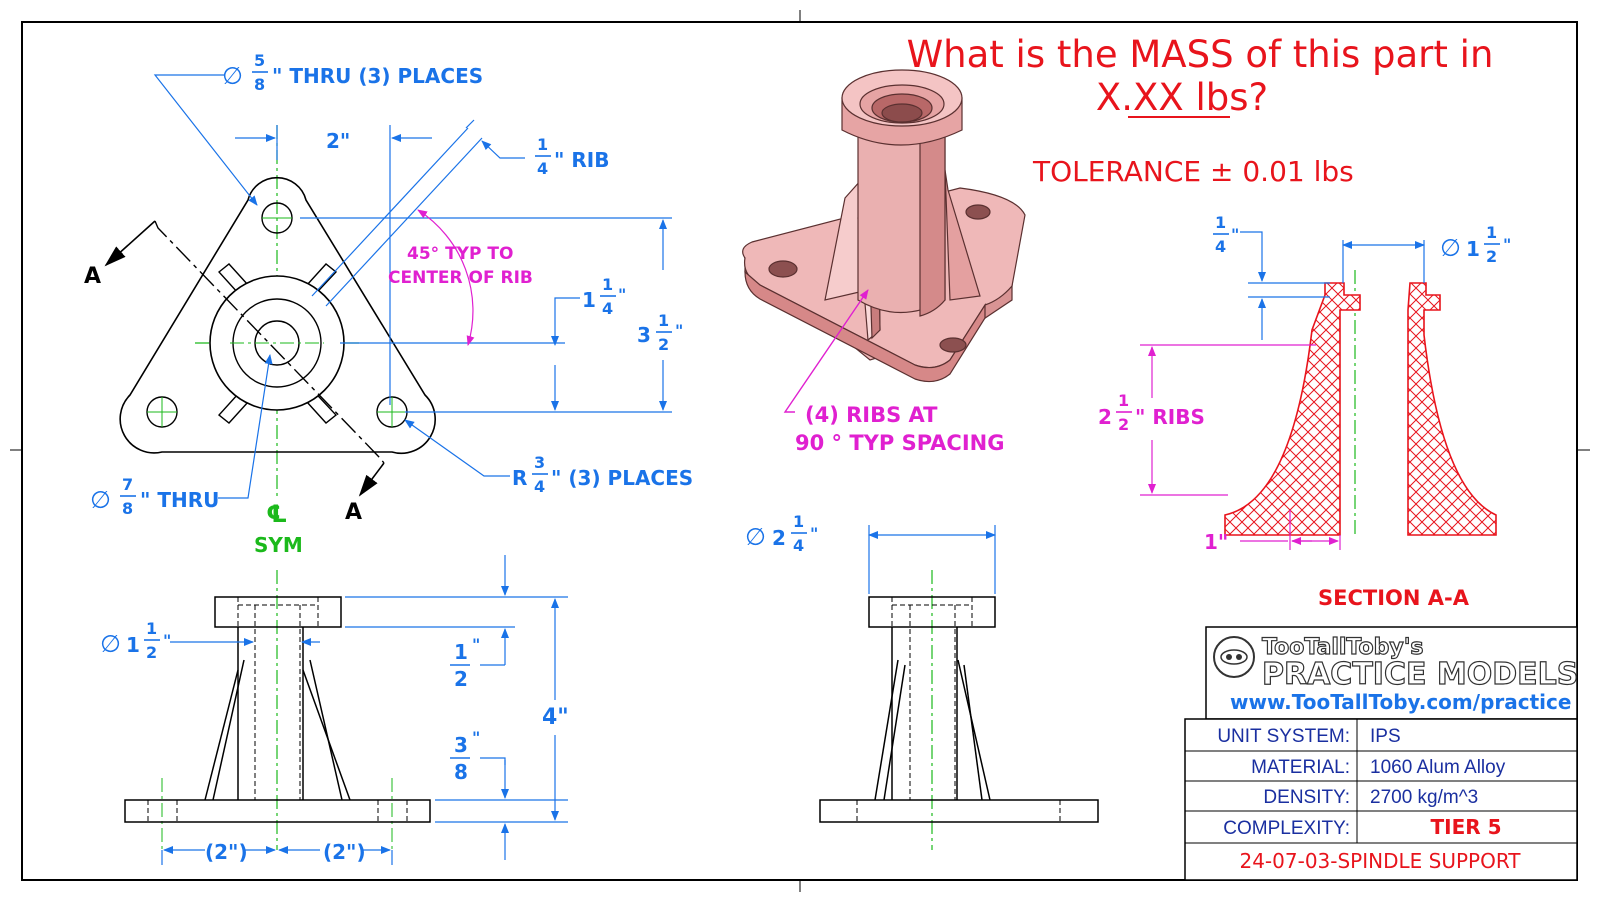 The image size is (1600, 904). I want to click on tb-label-complexity: COMPLEXITY:, so click(1286, 828).